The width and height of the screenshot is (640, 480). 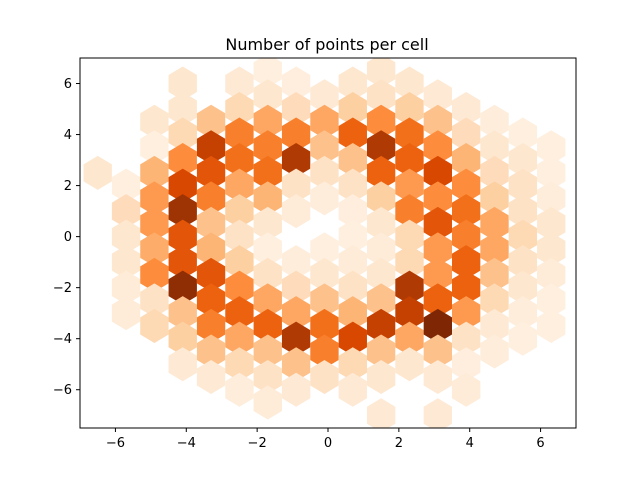 I want to click on y-tick-label: 4, so click(x=68, y=135).